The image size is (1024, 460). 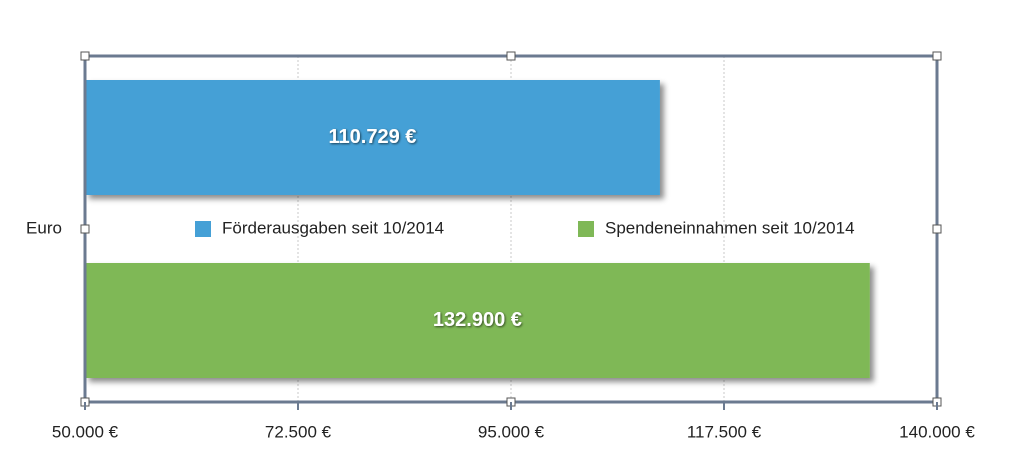 What do you see at coordinates (298, 431) in the screenshot?
I see `x-tick-label: 72.500 €` at bounding box center [298, 431].